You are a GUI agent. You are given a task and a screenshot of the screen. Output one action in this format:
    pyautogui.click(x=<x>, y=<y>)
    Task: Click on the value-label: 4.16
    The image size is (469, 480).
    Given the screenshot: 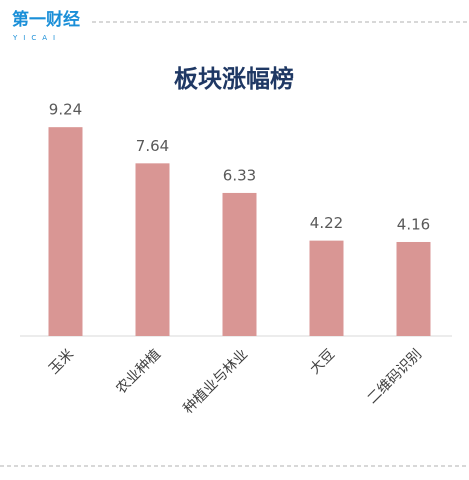 What is the action you would take?
    pyautogui.click(x=413, y=224)
    